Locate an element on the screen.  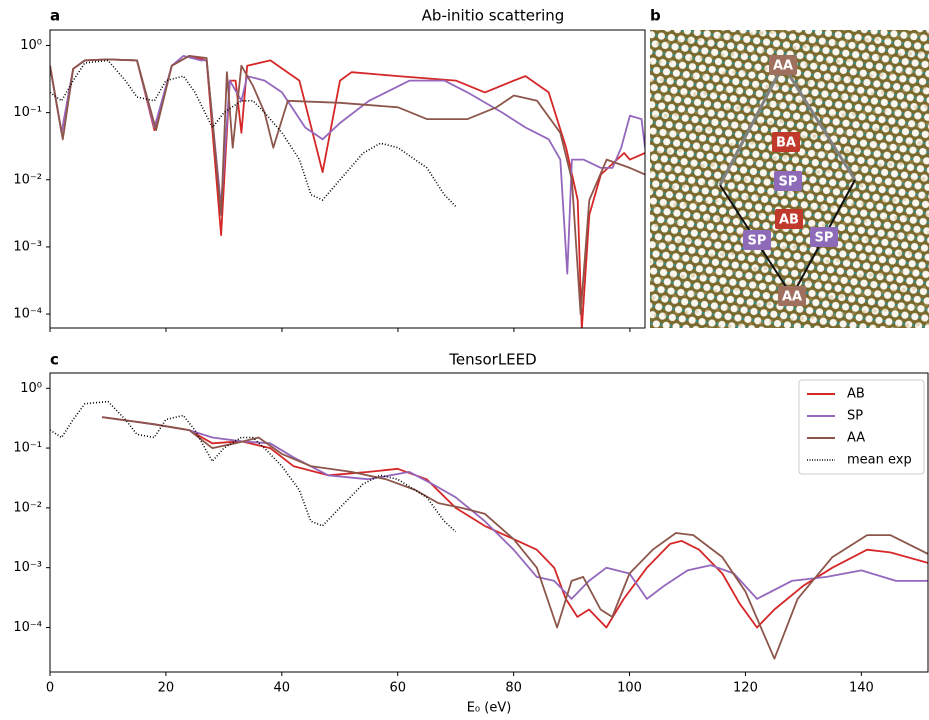
legend-label: SP is located at coordinates (855, 416).